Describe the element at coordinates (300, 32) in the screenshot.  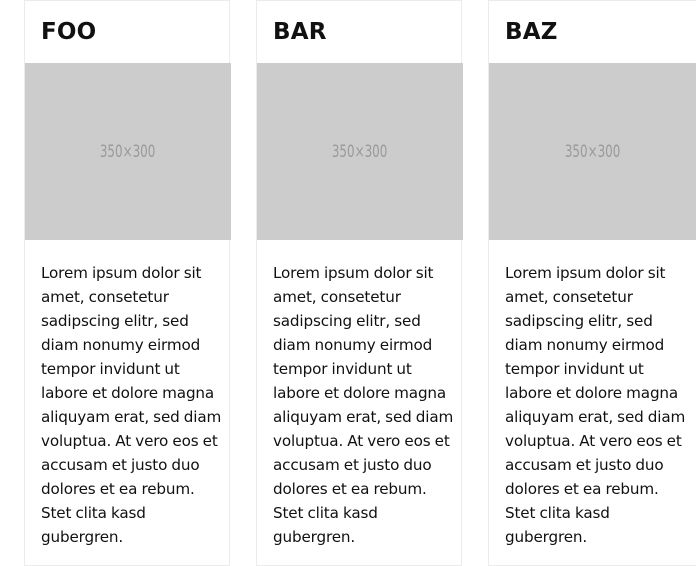
I see `card-title: BAR` at that location.